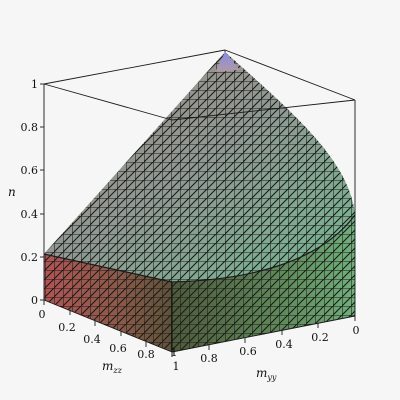 This screenshot has height=400, width=400. I want to click on myy-axis: 1 0.8 0.6 0.4 0.2 0 myy, so click(265, 349).